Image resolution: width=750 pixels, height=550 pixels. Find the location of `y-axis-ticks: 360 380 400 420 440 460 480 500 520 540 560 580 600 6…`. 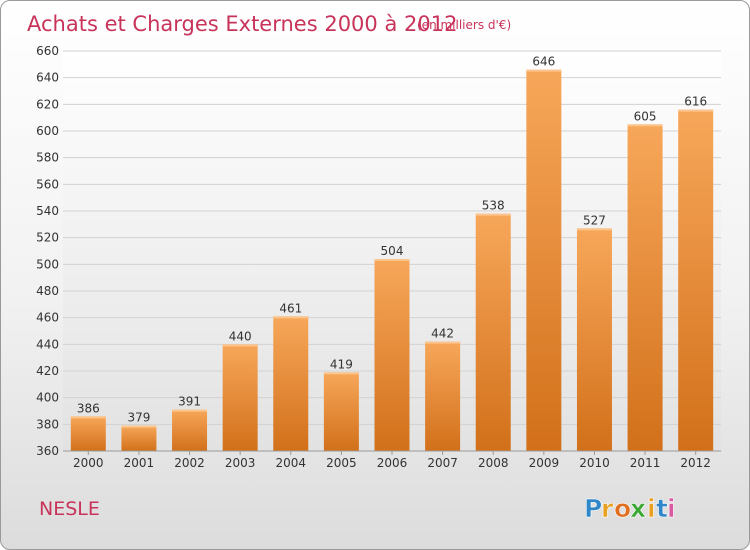

y-axis-ticks: 360 380 400 420 440 460 480 500 520 540 560 580 600 6… is located at coordinates (47, 251).